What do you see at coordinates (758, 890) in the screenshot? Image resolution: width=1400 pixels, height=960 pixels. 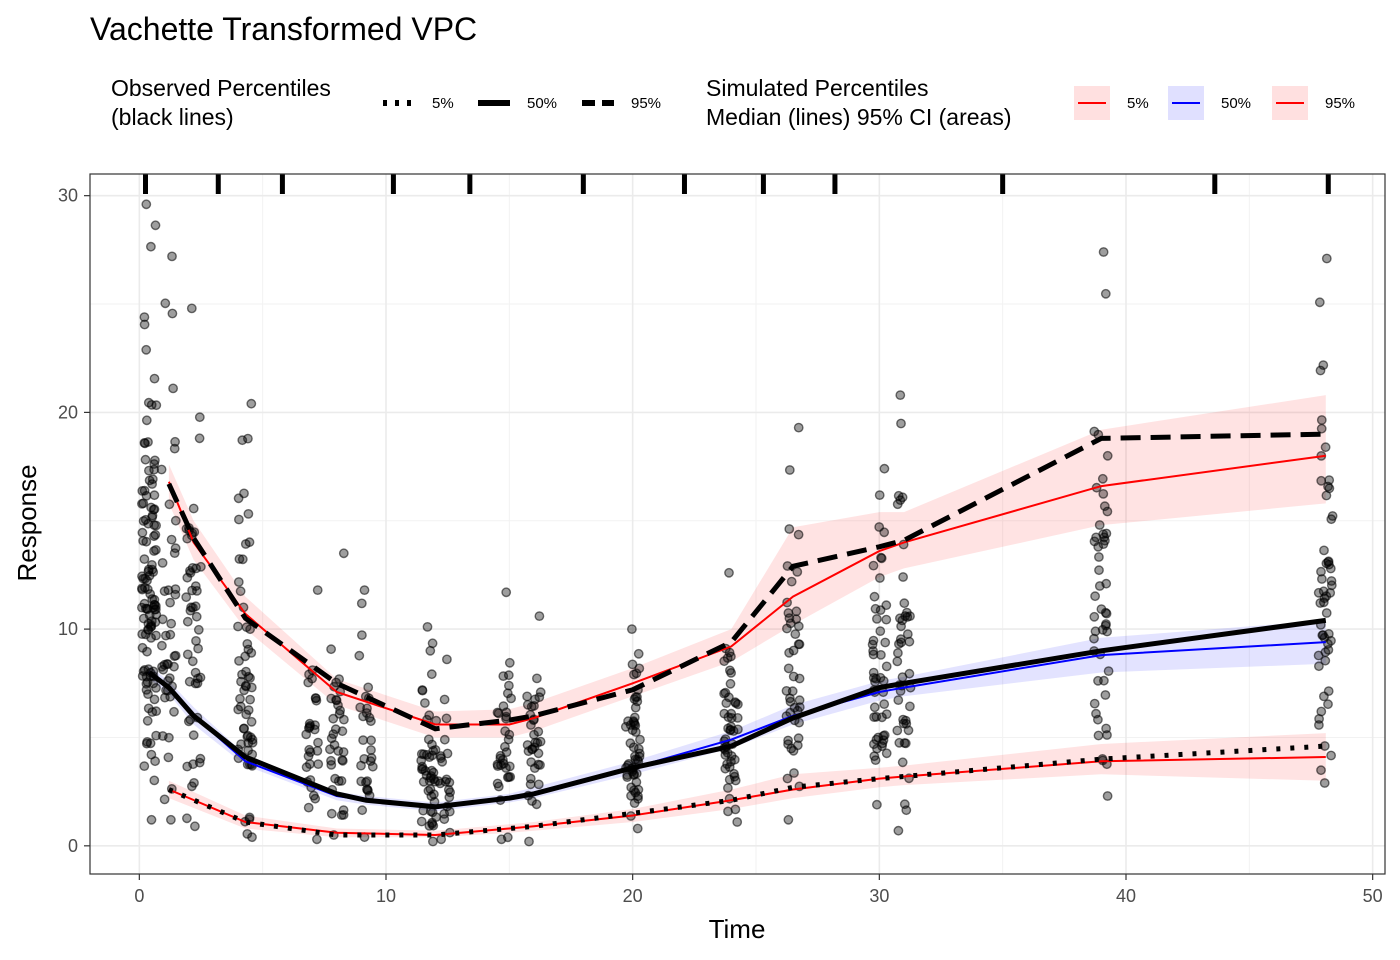 I see `x-axis: 0 10 20 30 40 50` at bounding box center [758, 890].